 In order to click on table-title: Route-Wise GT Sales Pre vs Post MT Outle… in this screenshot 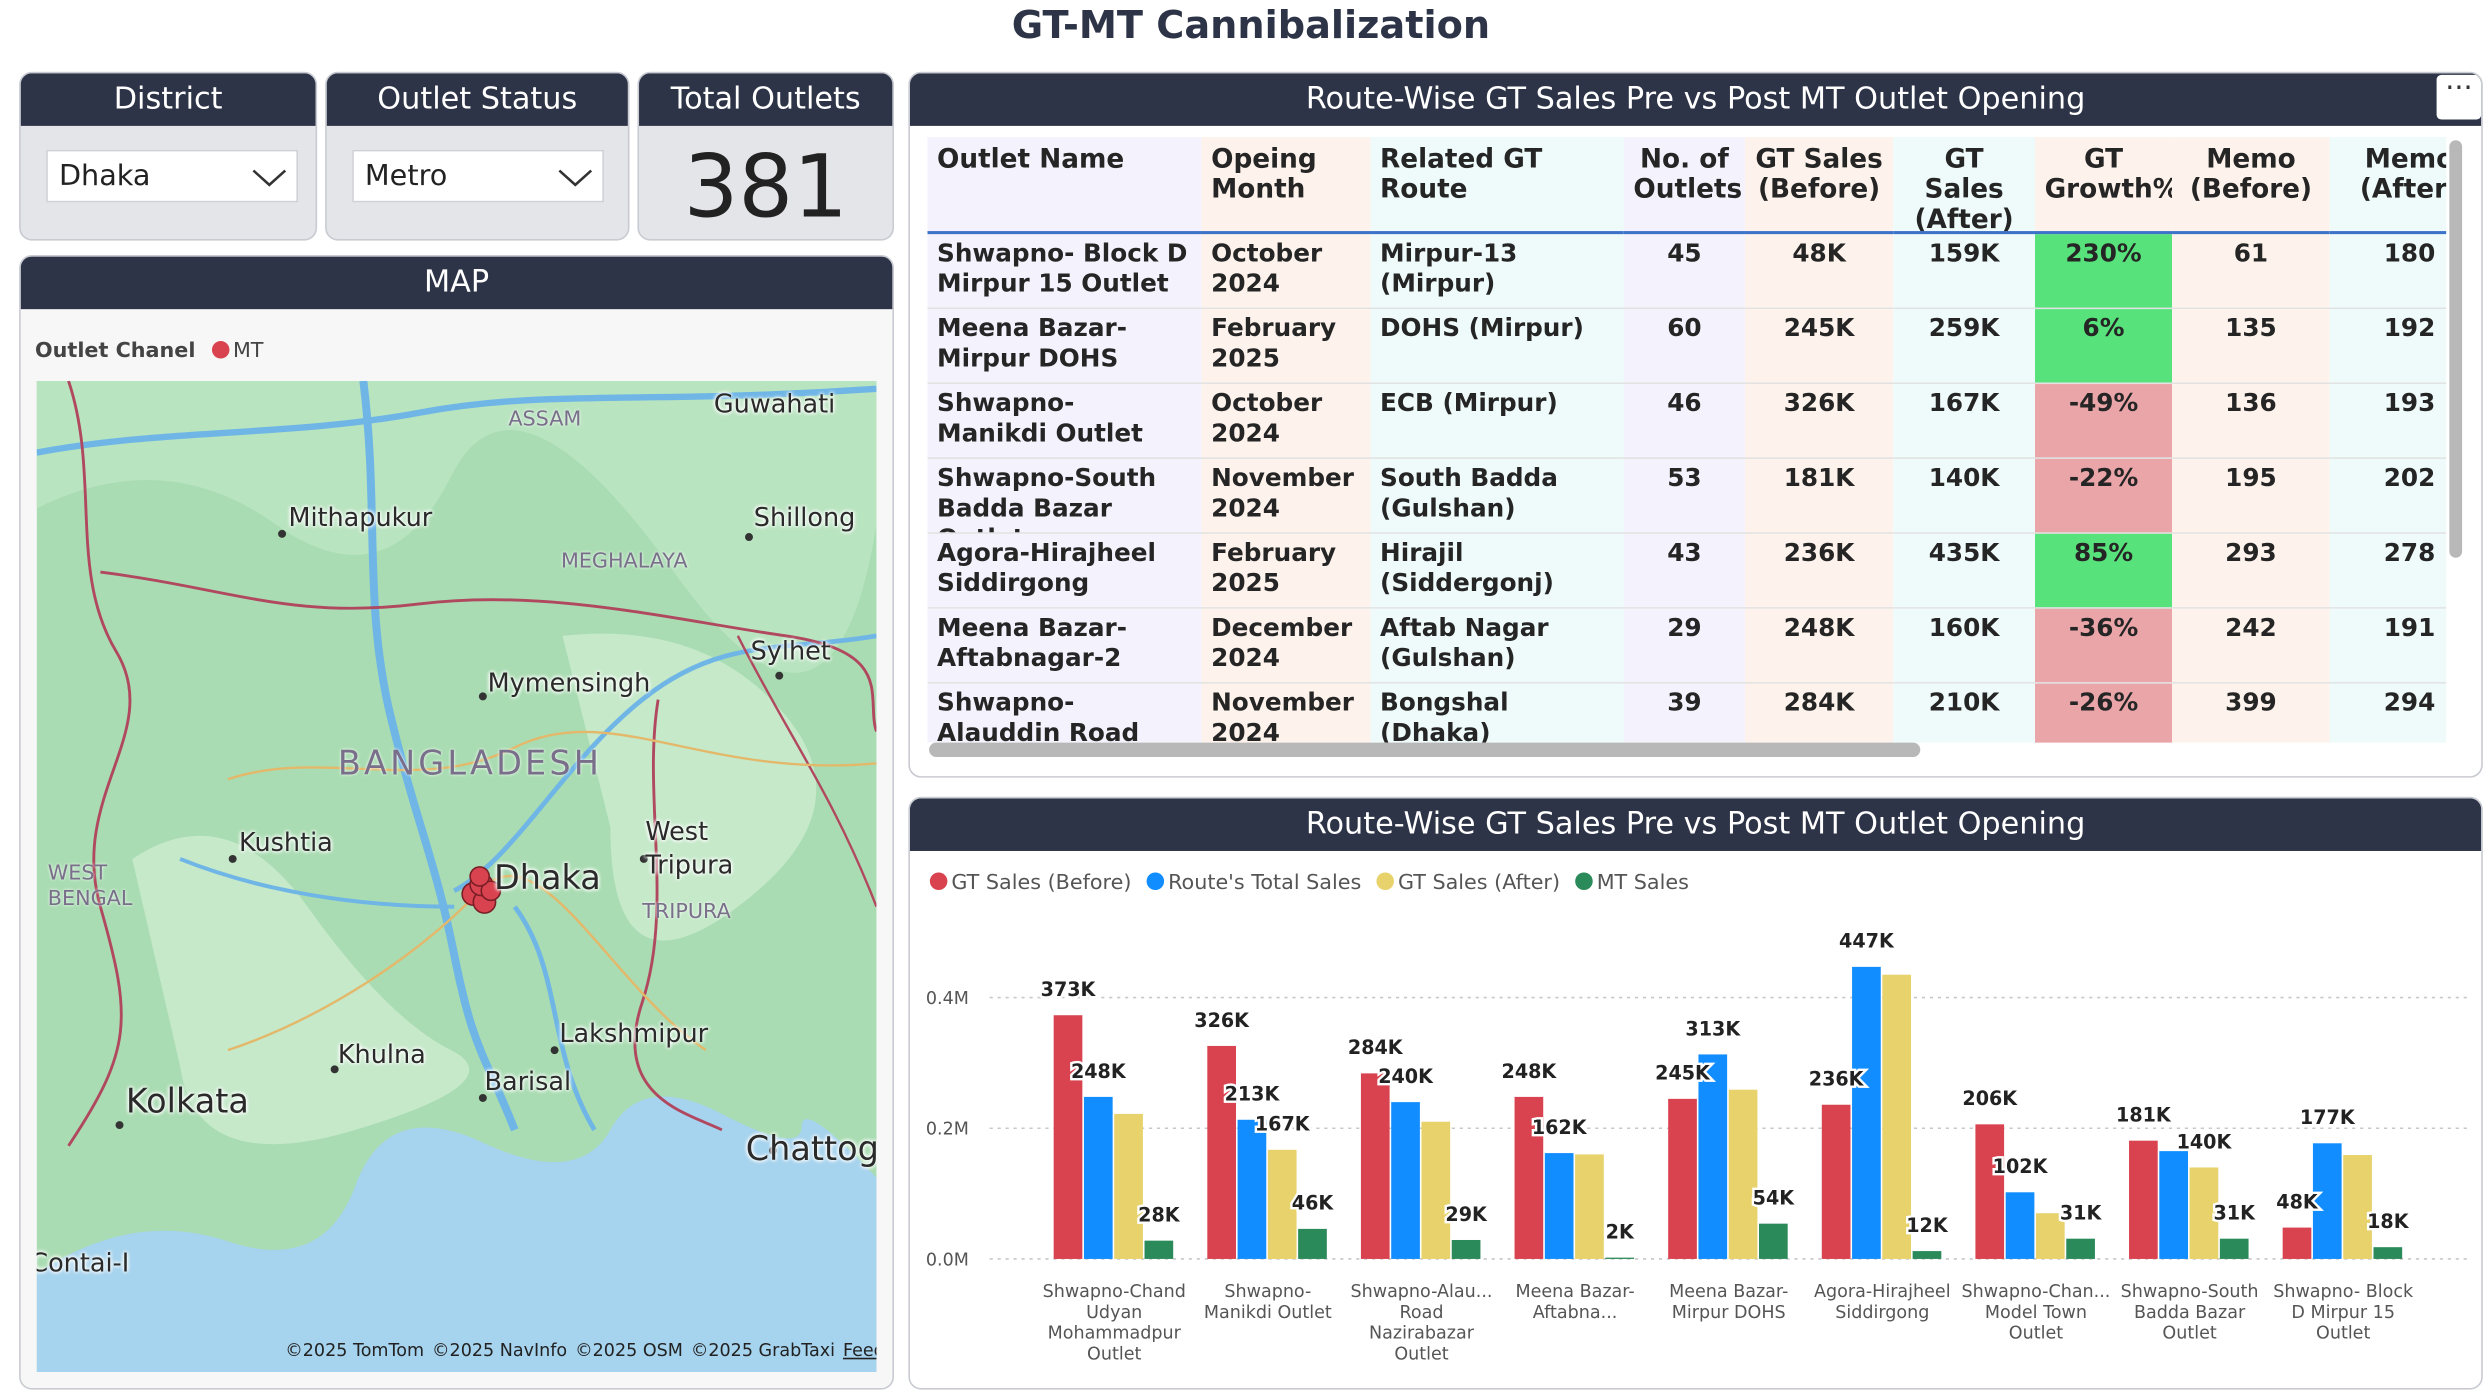, I will do `click(1695, 99)`.